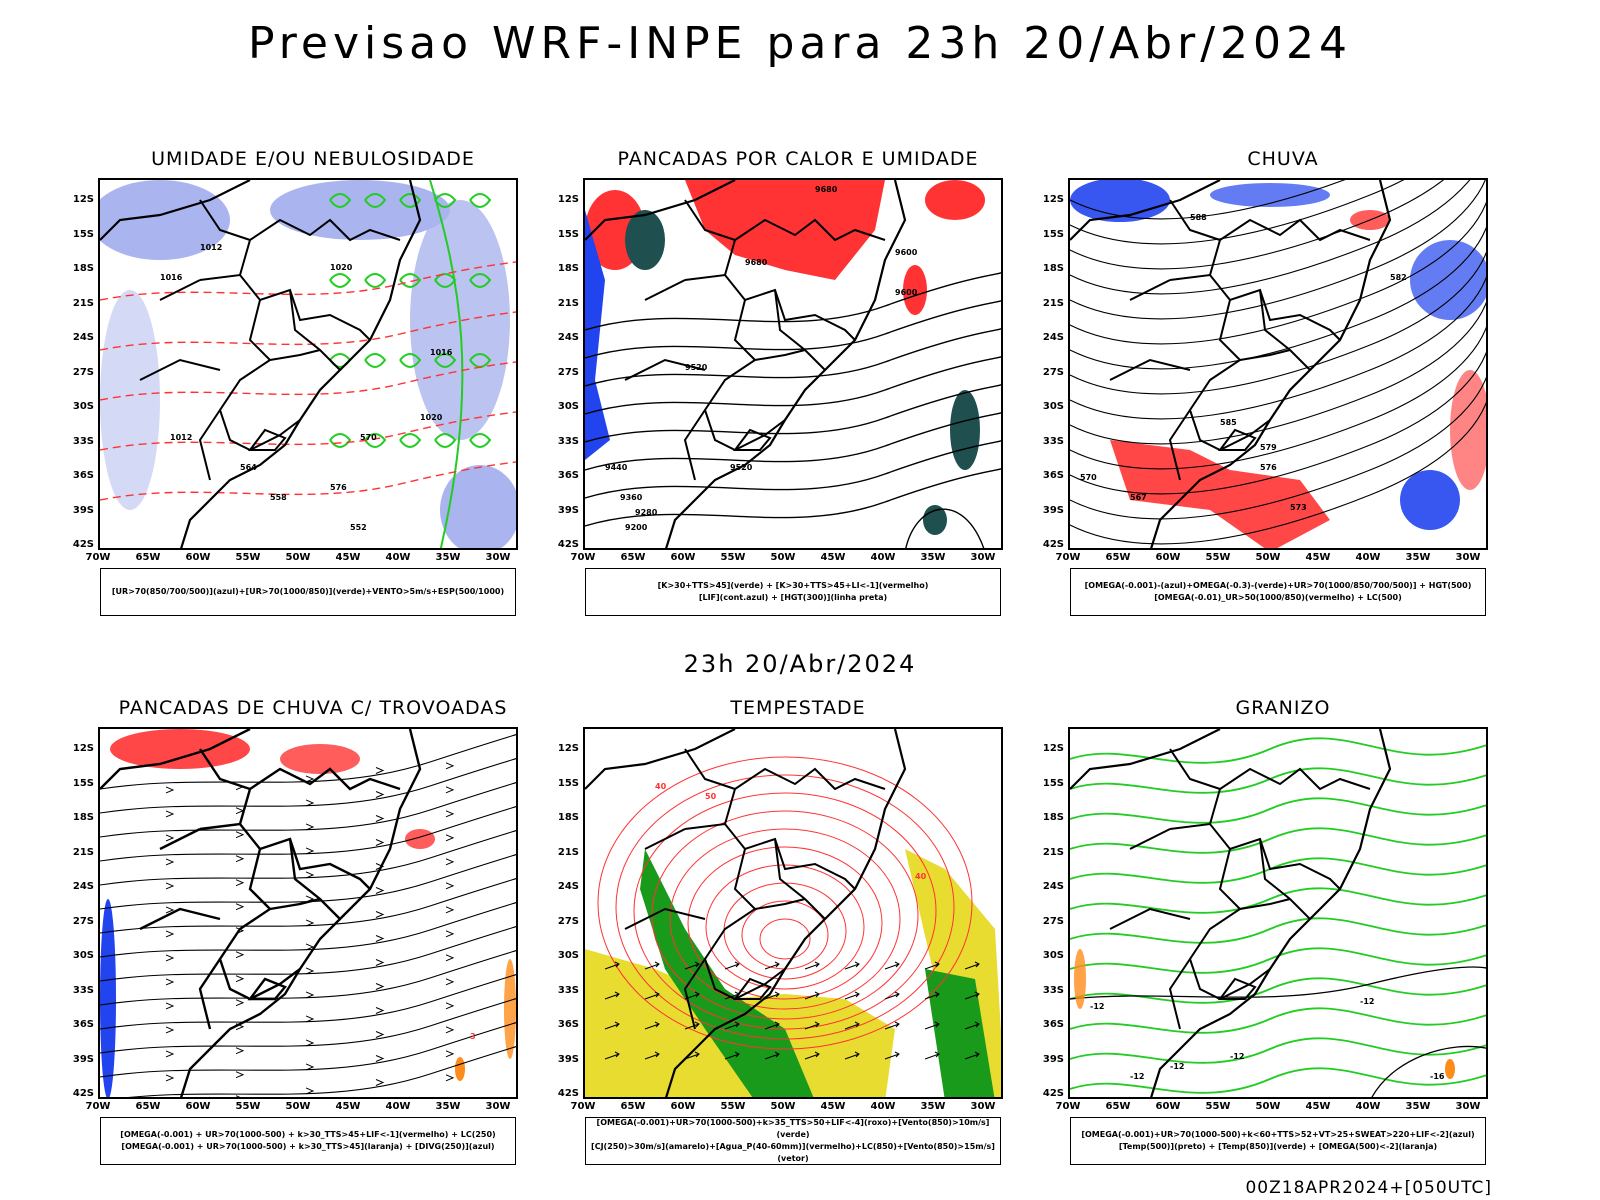 The width and height of the screenshot is (1600, 1200). What do you see at coordinates (83, 1024) in the screenshot?
I see `lat-tick-label: 36S` at bounding box center [83, 1024].